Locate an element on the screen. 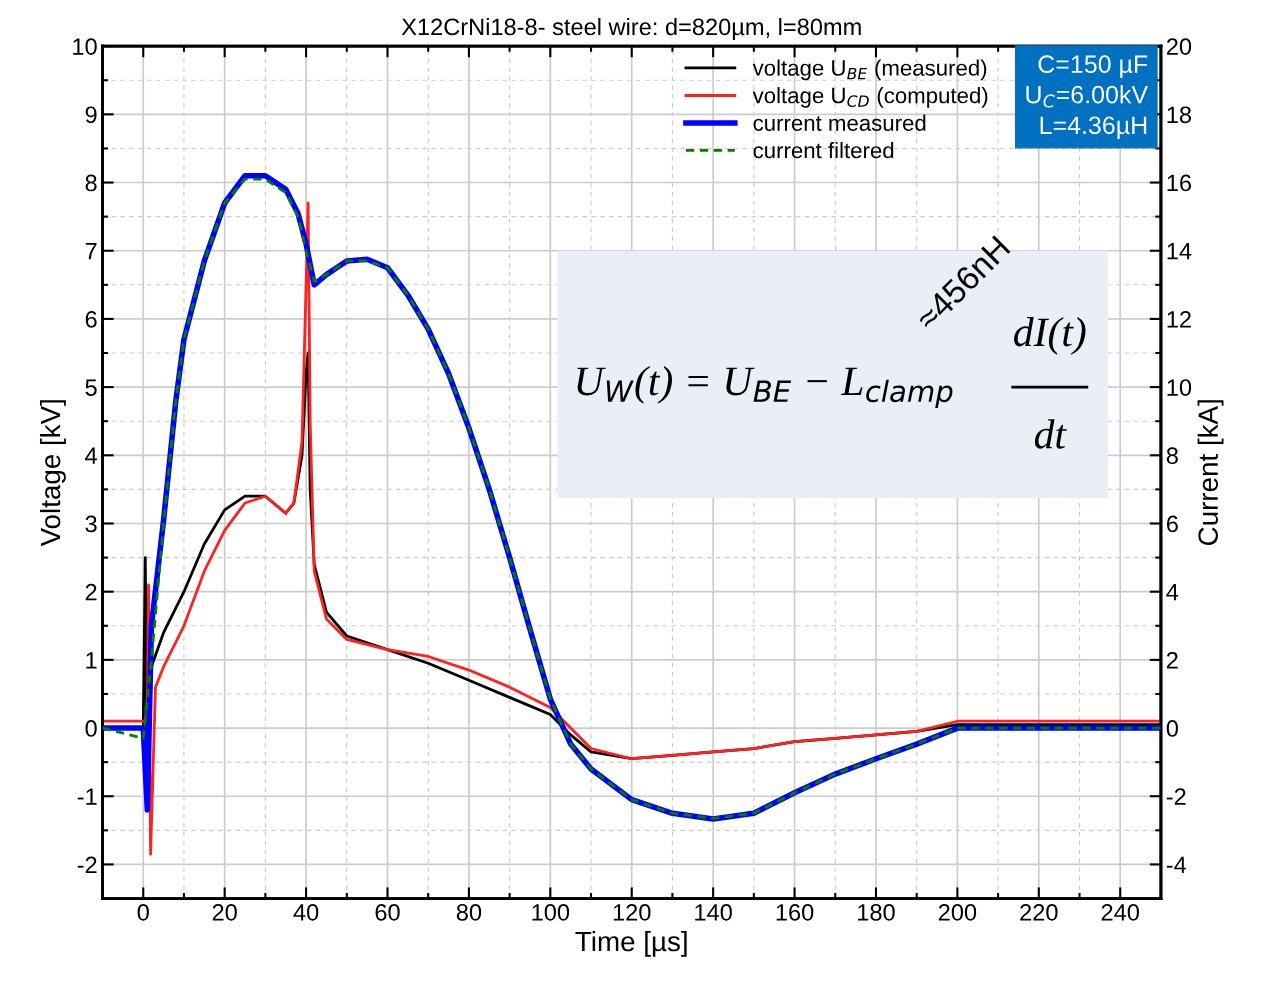  annotation: dt is located at coordinates (1050, 434).